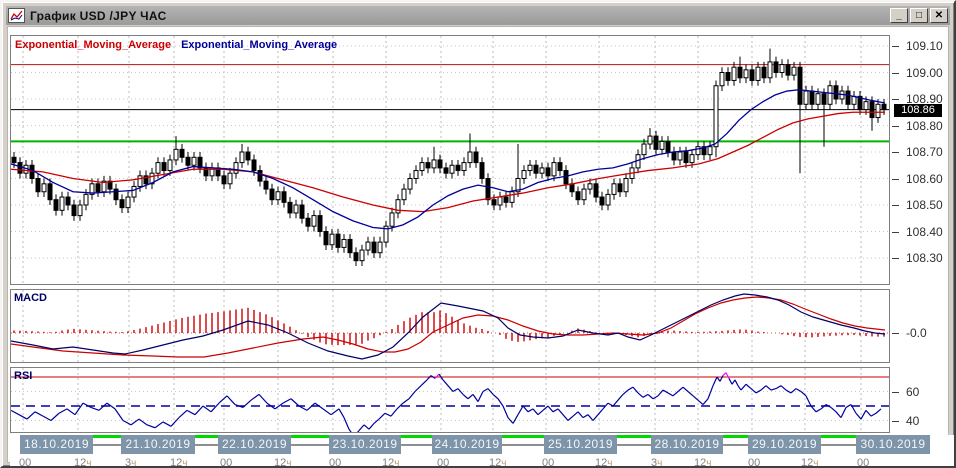  I want to click on rsi-line, so click(446, 402).